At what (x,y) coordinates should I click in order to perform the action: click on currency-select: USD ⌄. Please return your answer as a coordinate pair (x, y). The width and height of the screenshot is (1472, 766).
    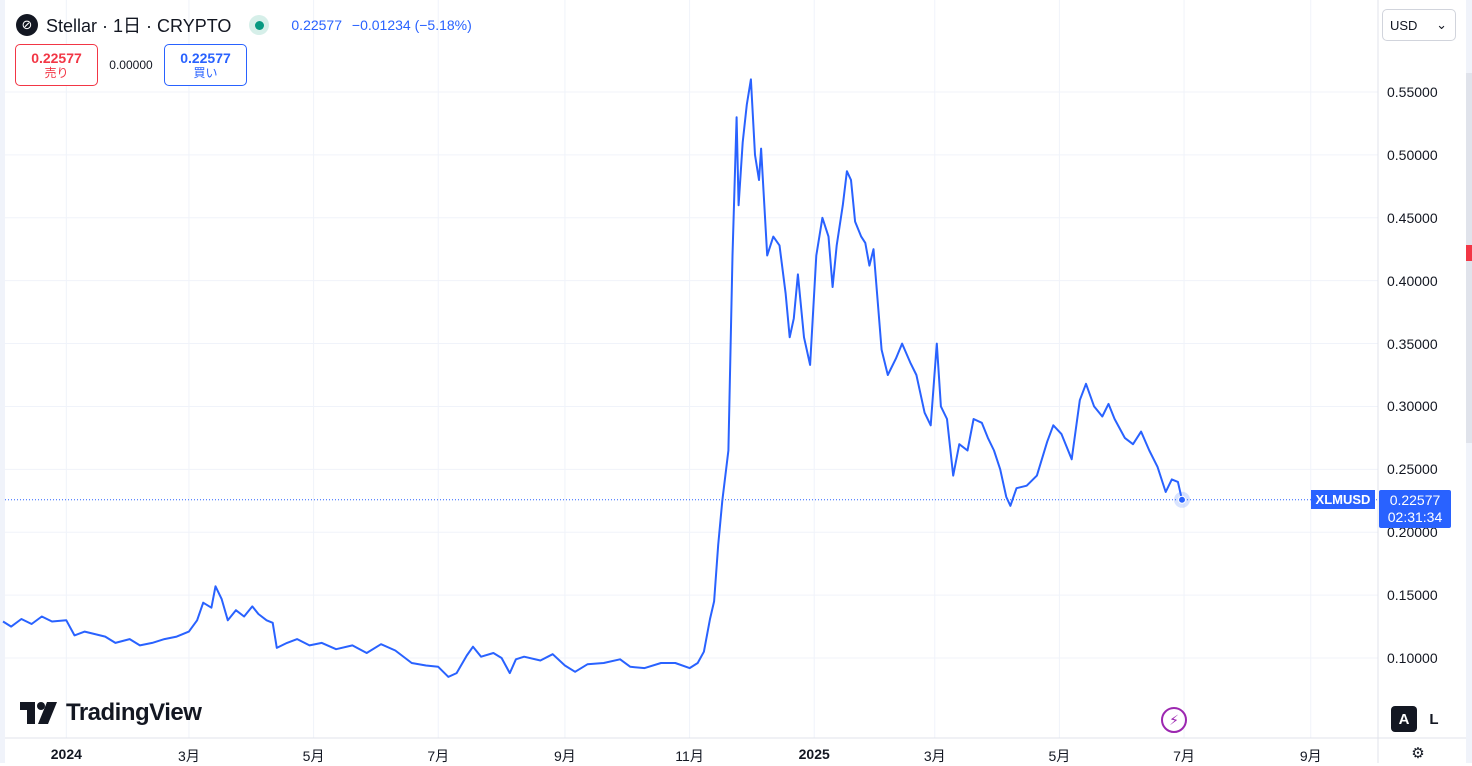
    Looking at the image, I should click on (1419, 25).